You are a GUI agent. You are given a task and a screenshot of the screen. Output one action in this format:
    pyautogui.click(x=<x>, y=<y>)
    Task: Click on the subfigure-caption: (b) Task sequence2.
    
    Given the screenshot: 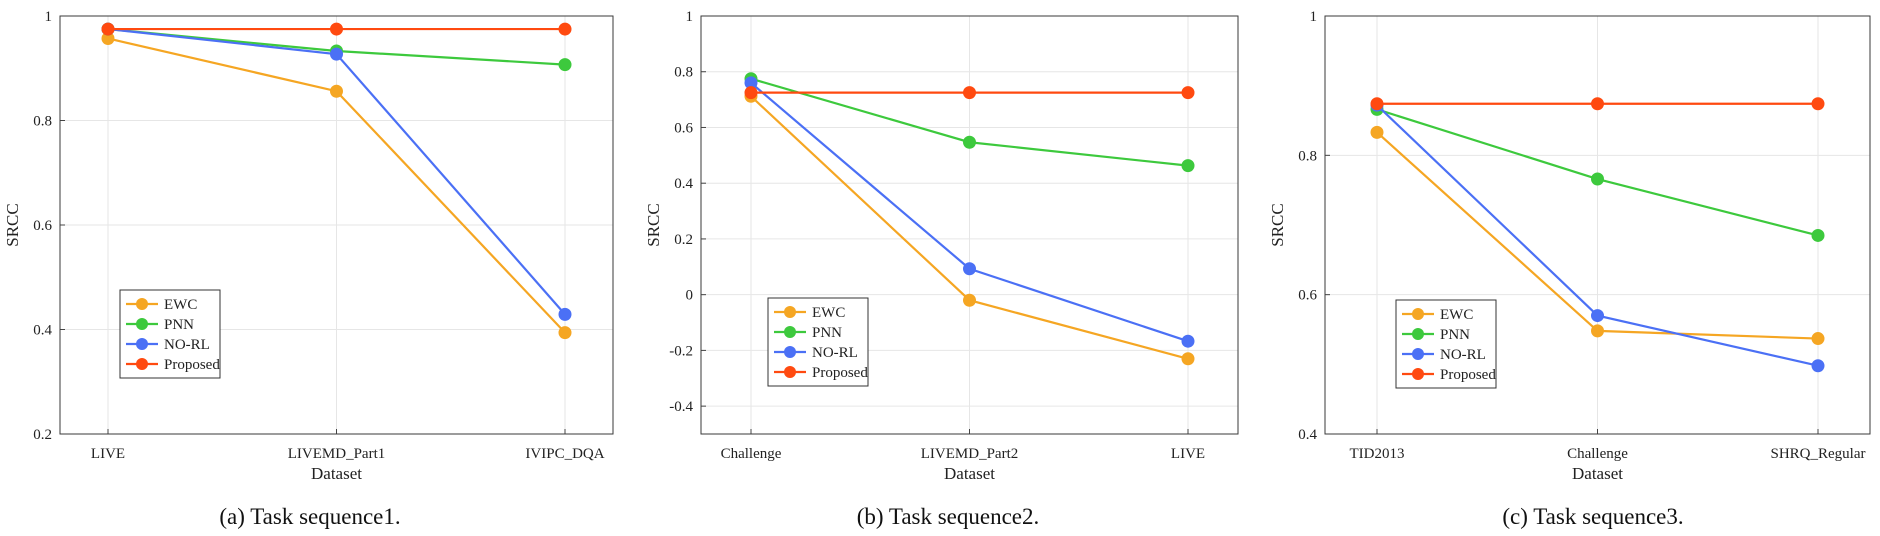 What is the action you would take?
    pyautogui.click(x=948, y=516)
    